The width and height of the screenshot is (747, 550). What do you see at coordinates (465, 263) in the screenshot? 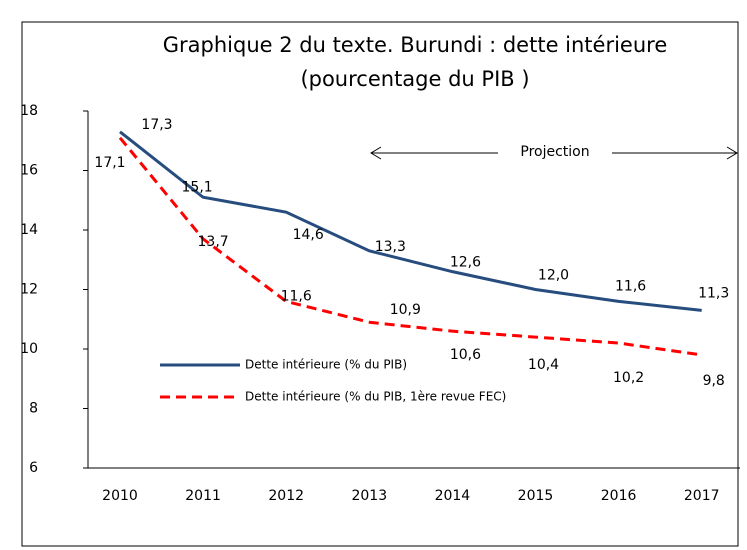
I see `data-label: 12,6` at bounding box center [465, 263].